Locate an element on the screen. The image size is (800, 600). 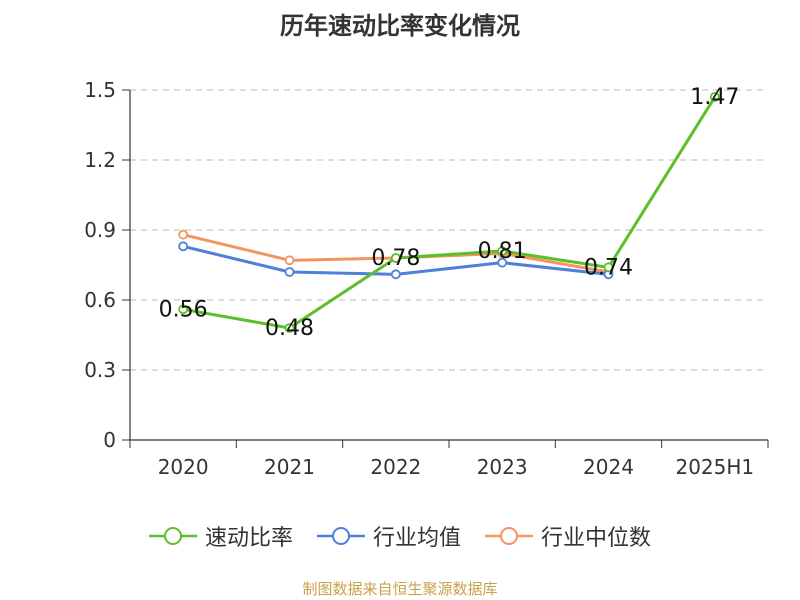
y-tick-label: 0 is located at coordinates (109, 440).